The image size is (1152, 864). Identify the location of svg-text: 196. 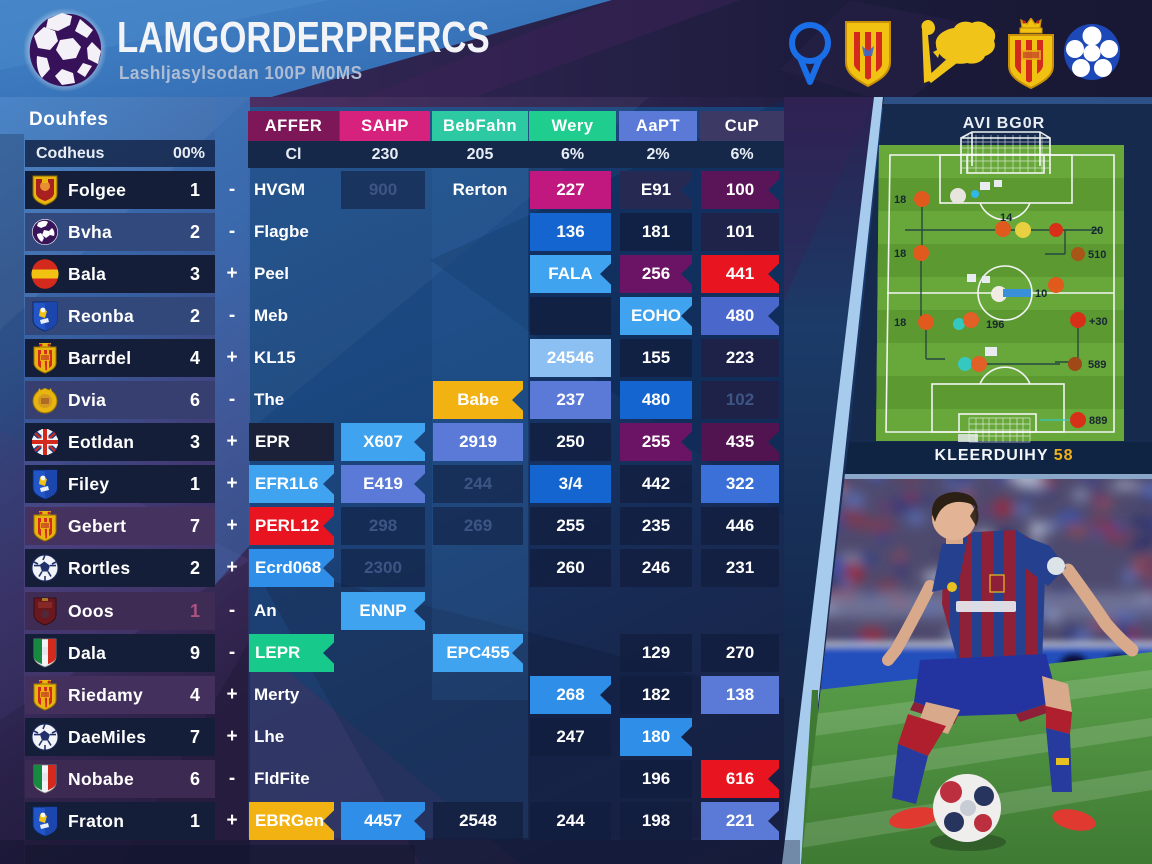
(995, 325).